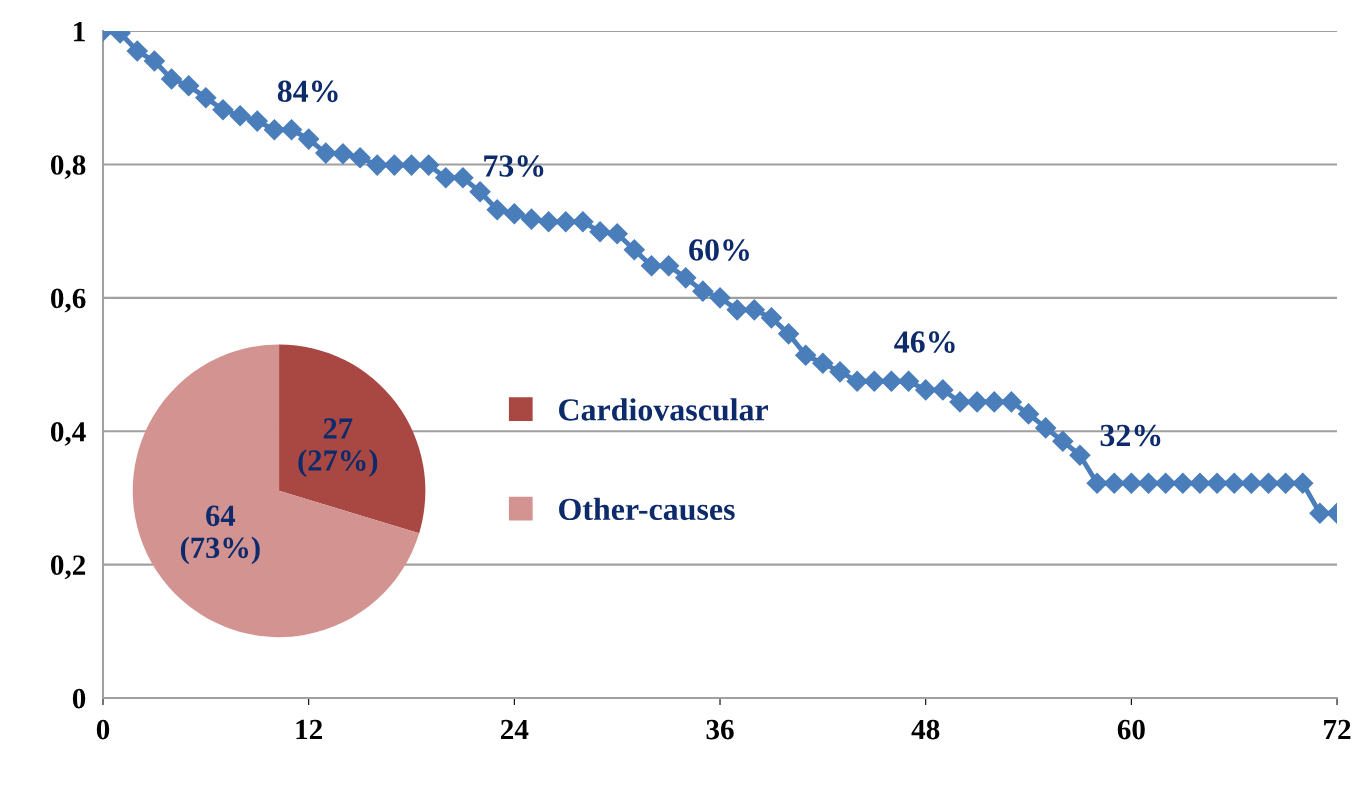 This screenshot has width=1366, height=804. I want to click on x-tick-label: 72, so click(1337, 729).